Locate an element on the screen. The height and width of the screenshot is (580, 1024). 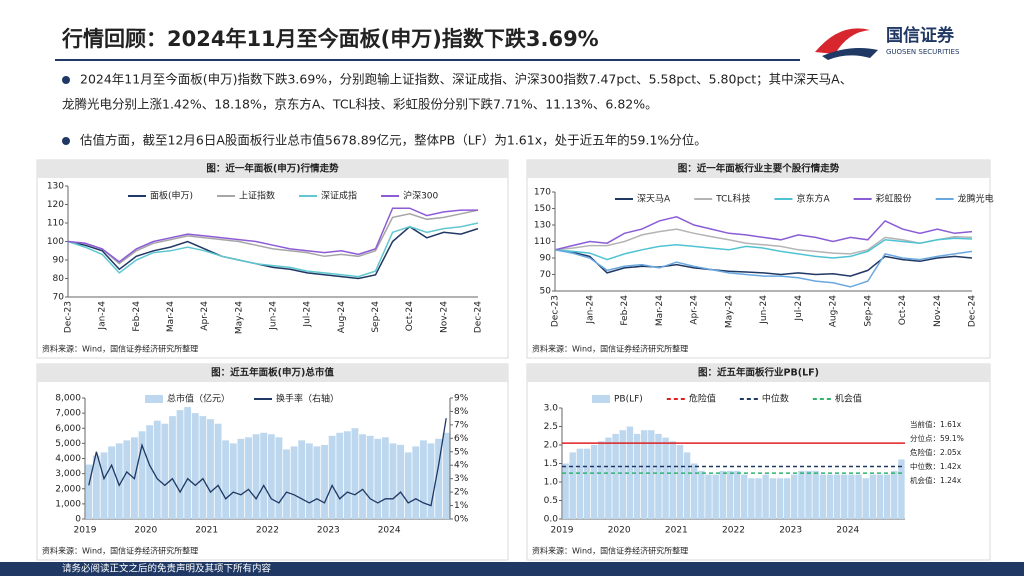
legend-label: 深证成指 is located at coordinates (339, 196).